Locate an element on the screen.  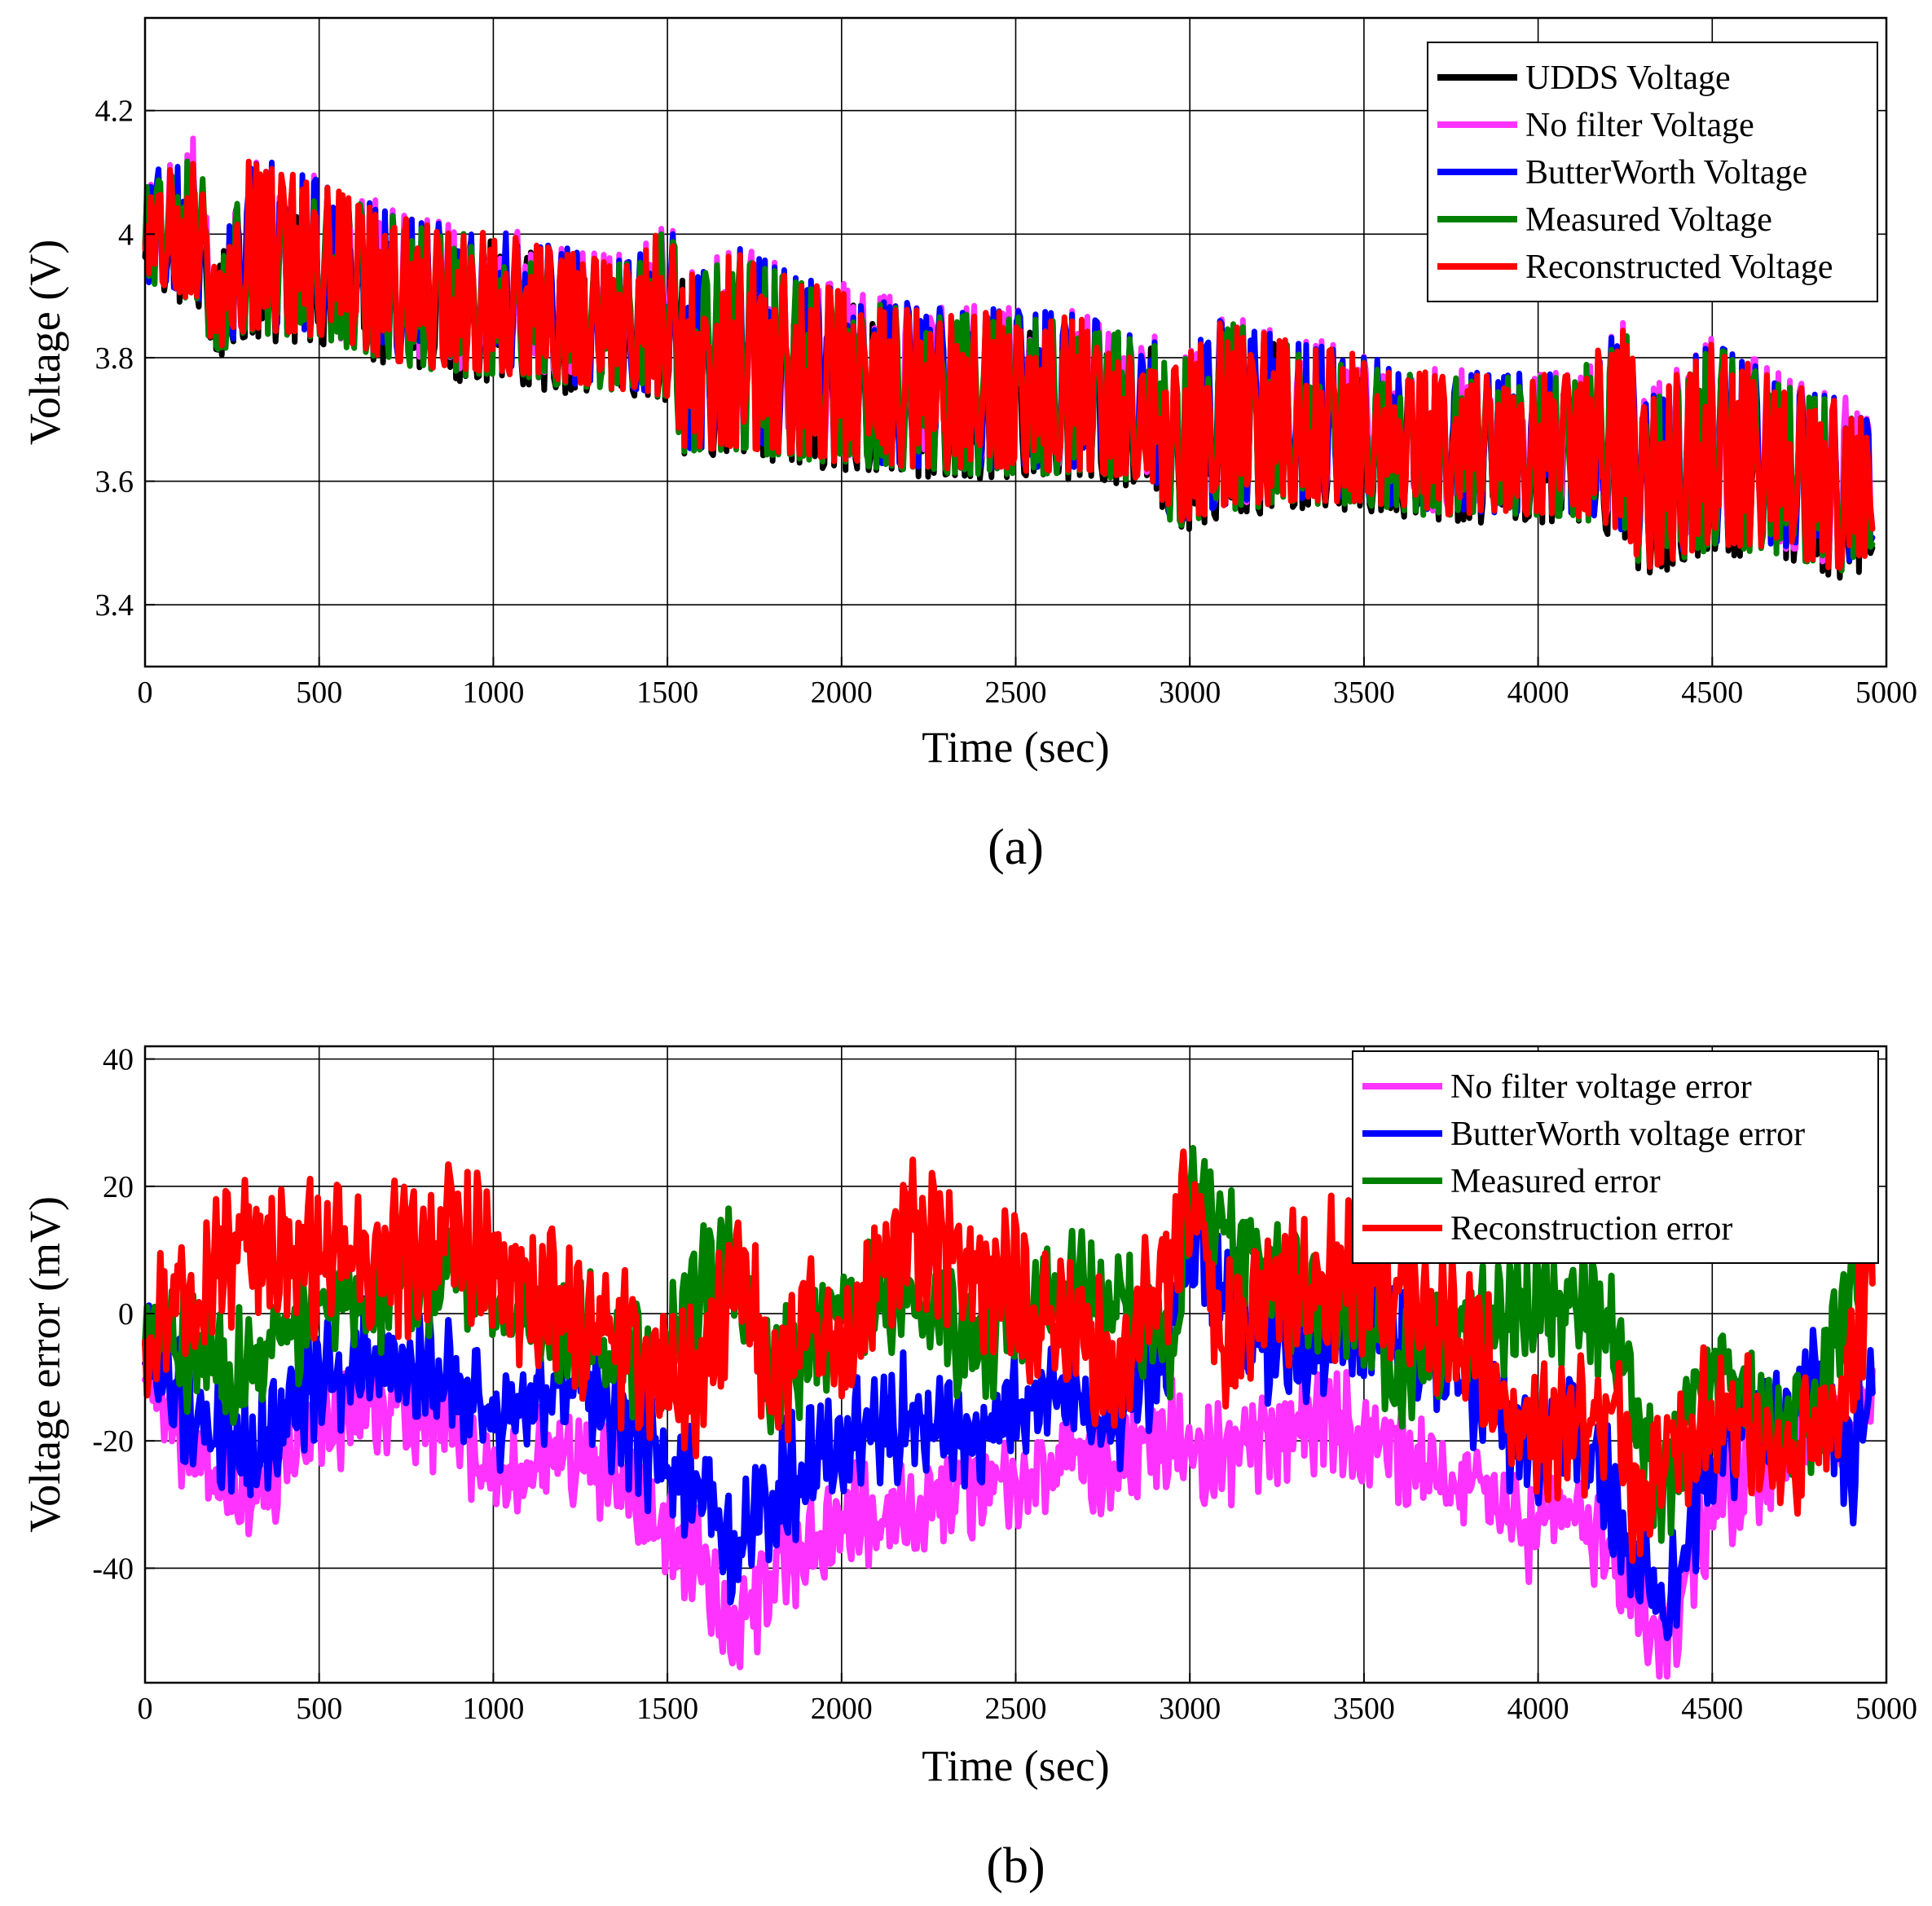
legend-label: No filter voltage error is located at coordinates (1601, 1087).